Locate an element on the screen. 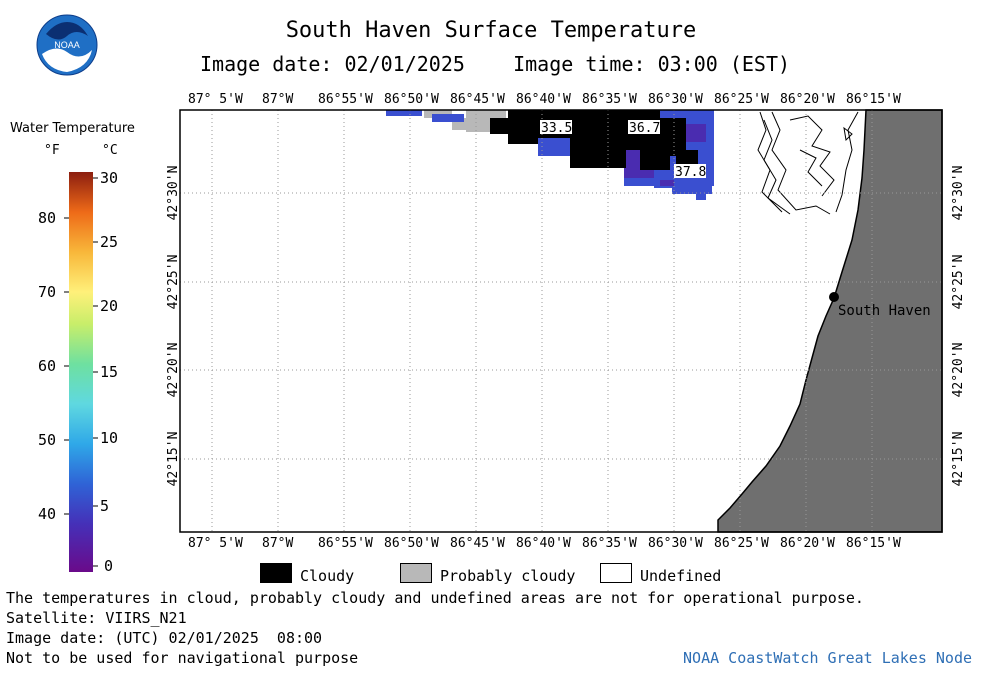  lat-label-right: 42°30'N is located at coordinates (958, 193).